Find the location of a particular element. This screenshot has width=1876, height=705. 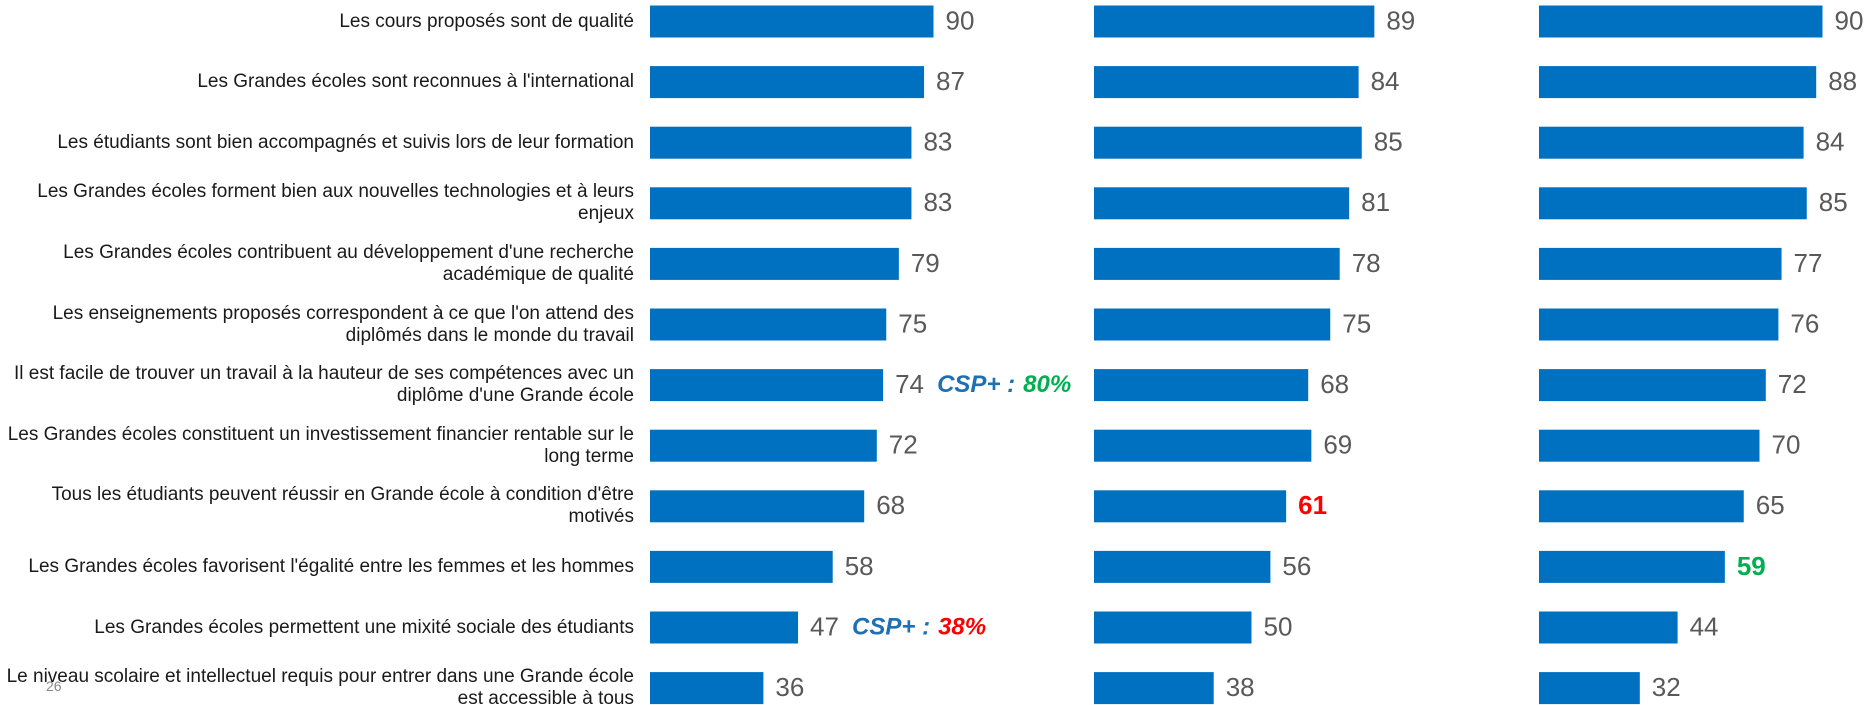

value-label: 78 is located at coordinates (1366, 263).